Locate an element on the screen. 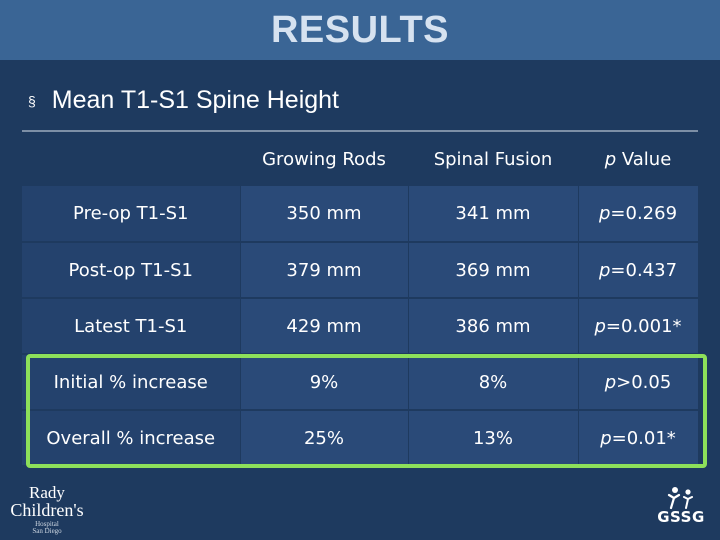 The height and width of the screenshot is (540, 720). row-label: Post-op T1-S1 is located at coordinates (131, 270).